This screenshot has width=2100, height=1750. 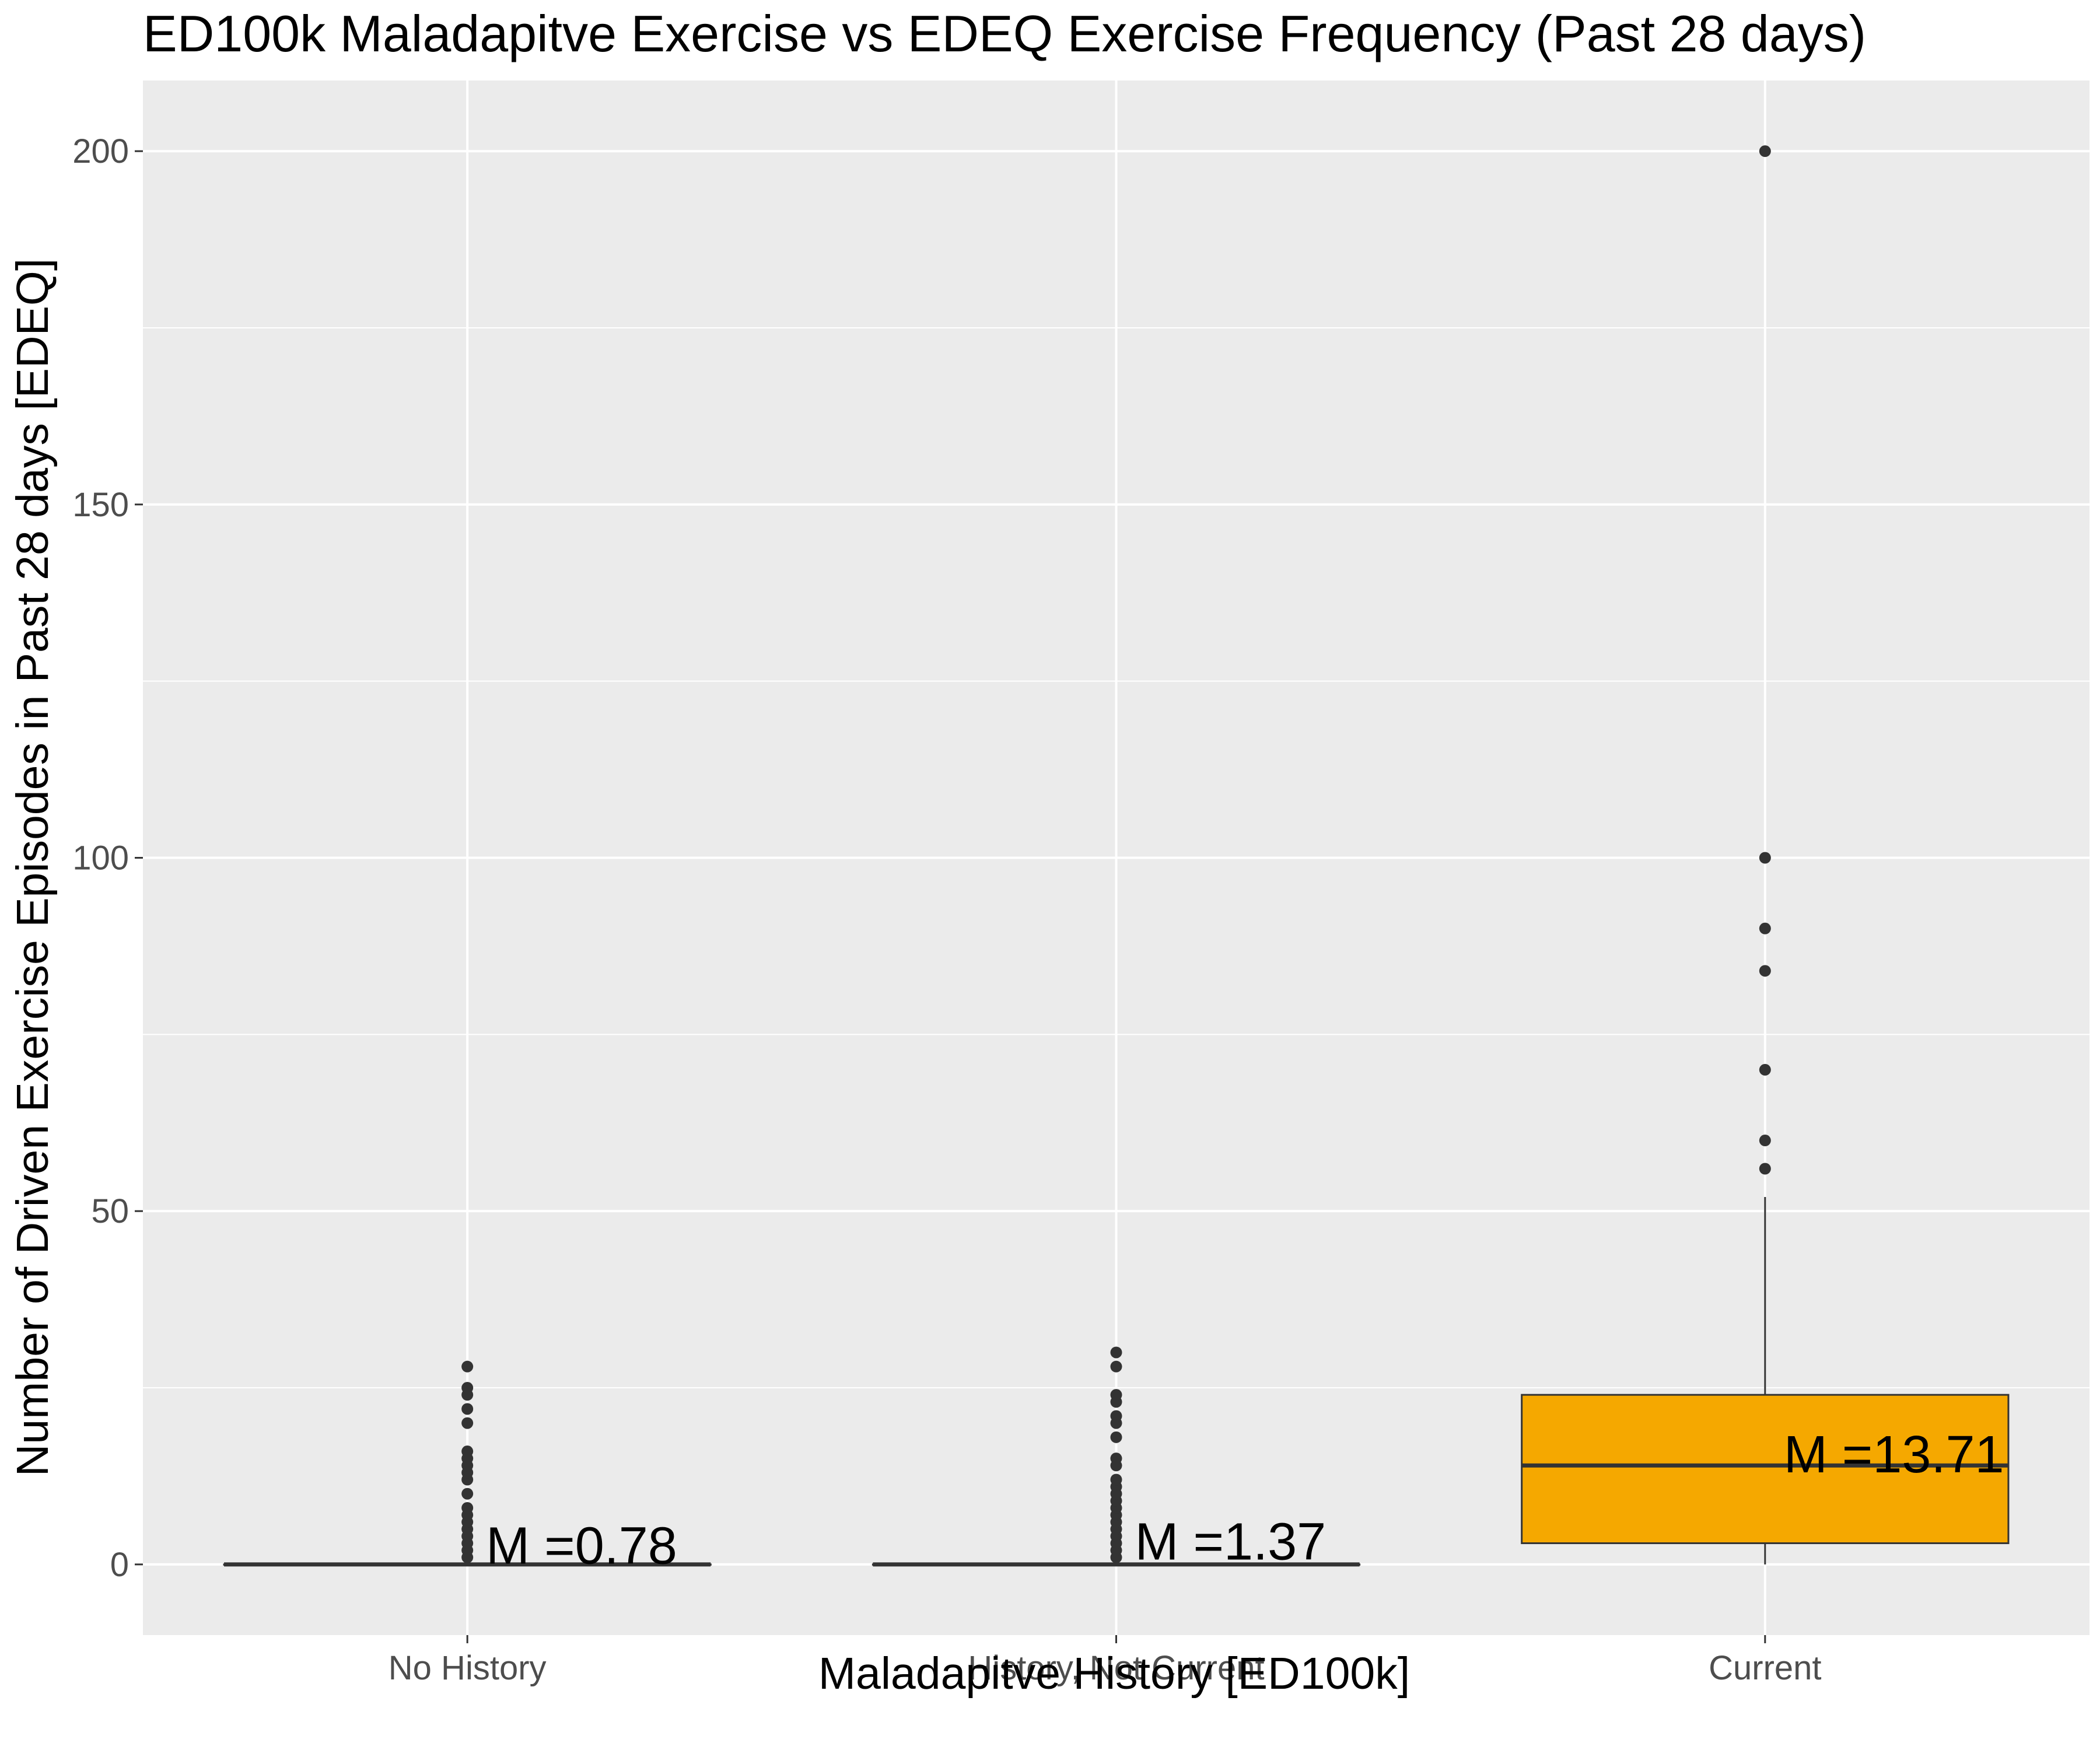 What do you see at coordinates (100, 151) in the screenshot?
I see `y-tick-label: 200` at bounding box center [100, 151].